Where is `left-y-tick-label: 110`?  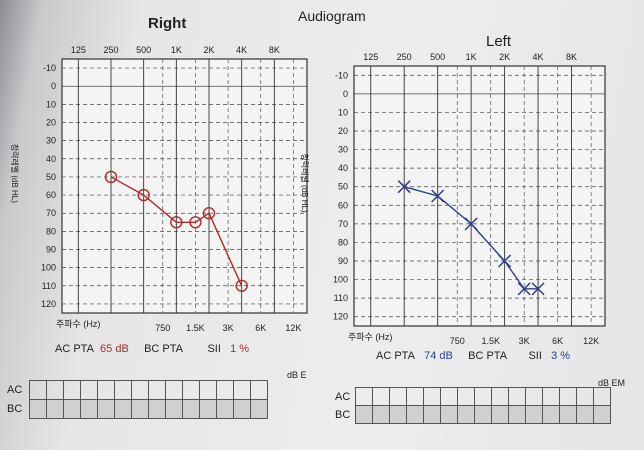 left-y-tick-label: 110 is located at coordinates (341, 298).